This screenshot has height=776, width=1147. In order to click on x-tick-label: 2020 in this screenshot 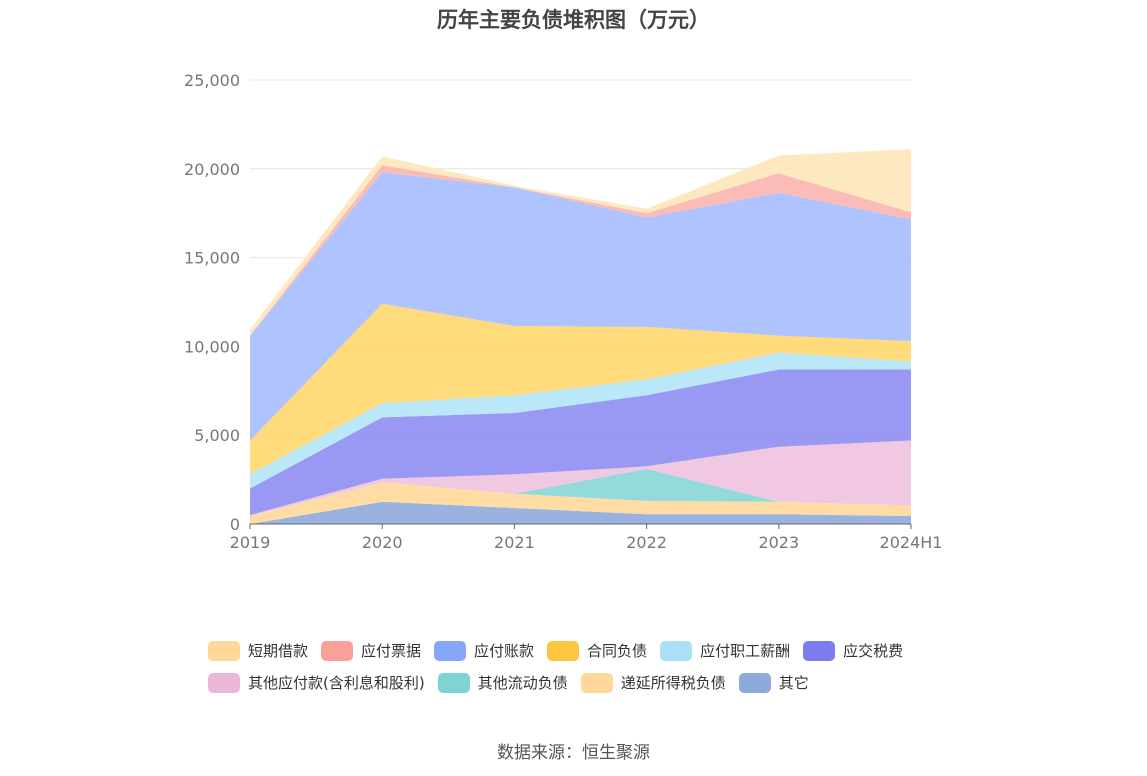, I will do `click(382, 542)`.